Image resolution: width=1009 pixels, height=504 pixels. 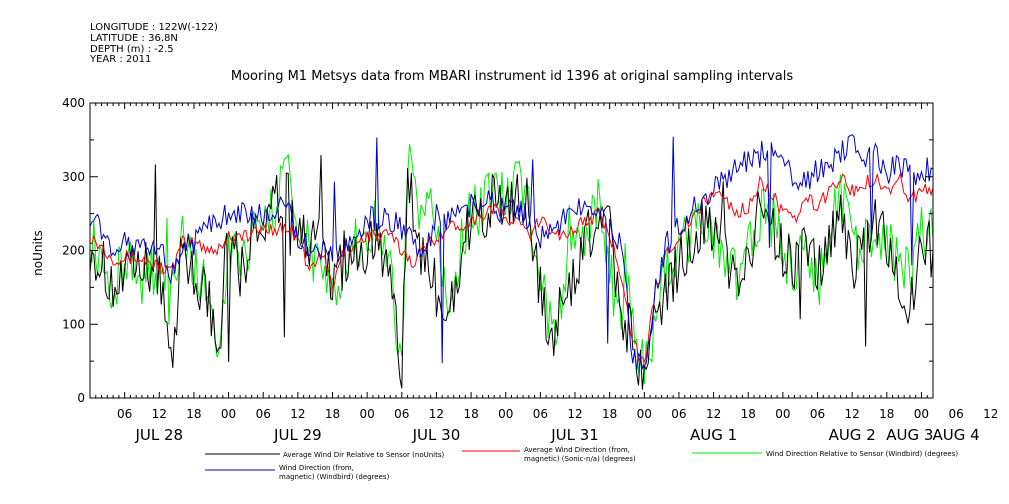 I want to click on header-year: YEAR : 2011, so click(x=120, y=59).